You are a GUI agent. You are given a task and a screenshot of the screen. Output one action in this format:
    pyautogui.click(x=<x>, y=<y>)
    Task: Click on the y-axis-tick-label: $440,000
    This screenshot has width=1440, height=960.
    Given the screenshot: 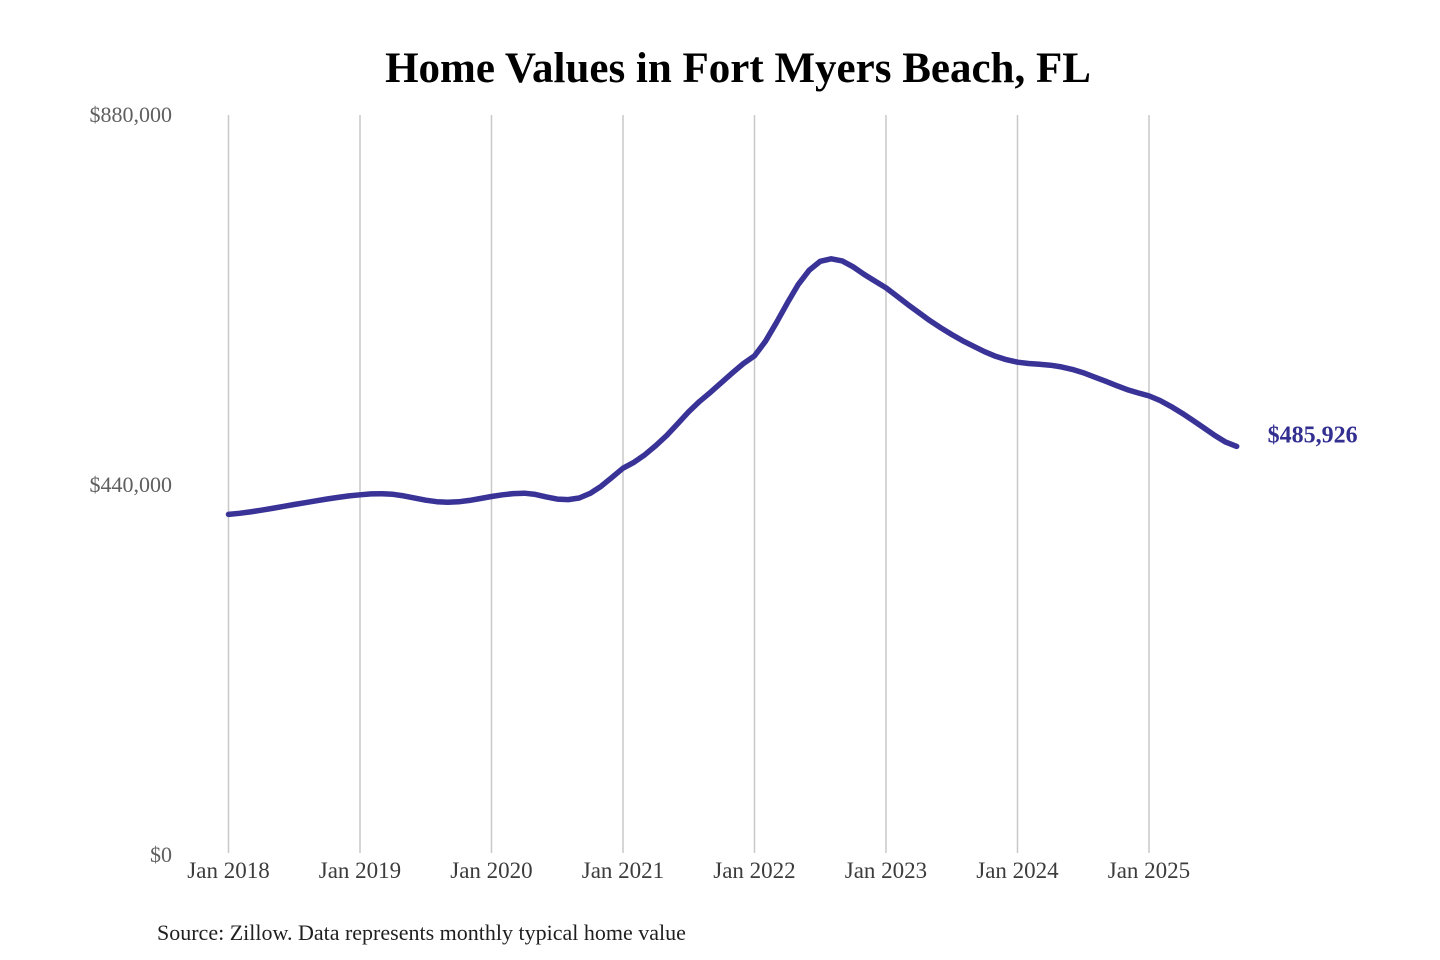 What is the action you would take?
    pyautogui.click(x=131, y=484)
    